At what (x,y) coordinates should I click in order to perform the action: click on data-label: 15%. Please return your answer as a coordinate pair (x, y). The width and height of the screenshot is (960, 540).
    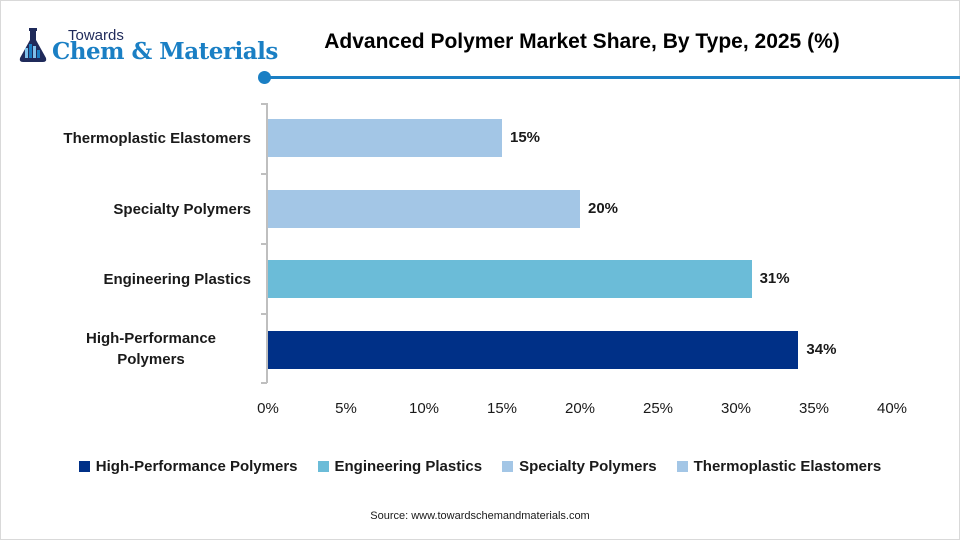
    Looking at the image, I should click on (525, 137).